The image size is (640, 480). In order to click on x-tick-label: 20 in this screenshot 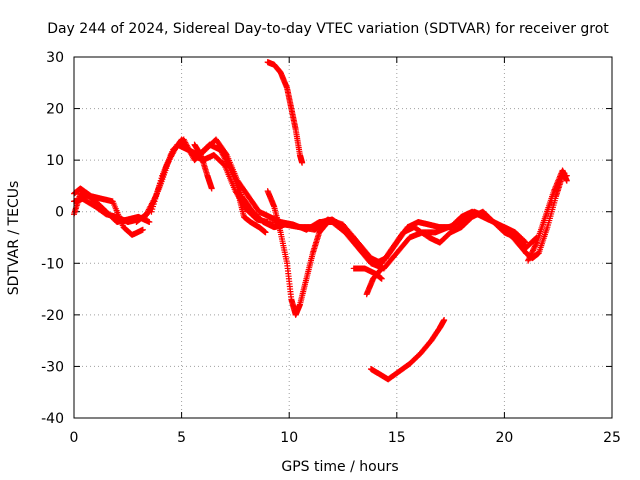, I will do `click(504, 438)`.